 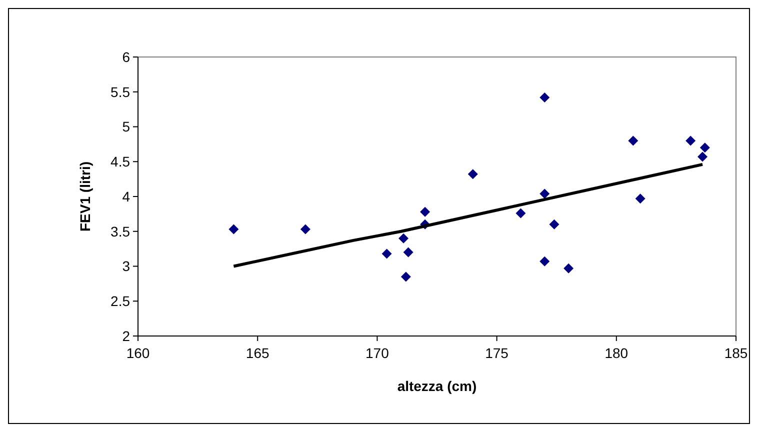 I want to click on x-tick-label: 175, so click(x=497, y=353).